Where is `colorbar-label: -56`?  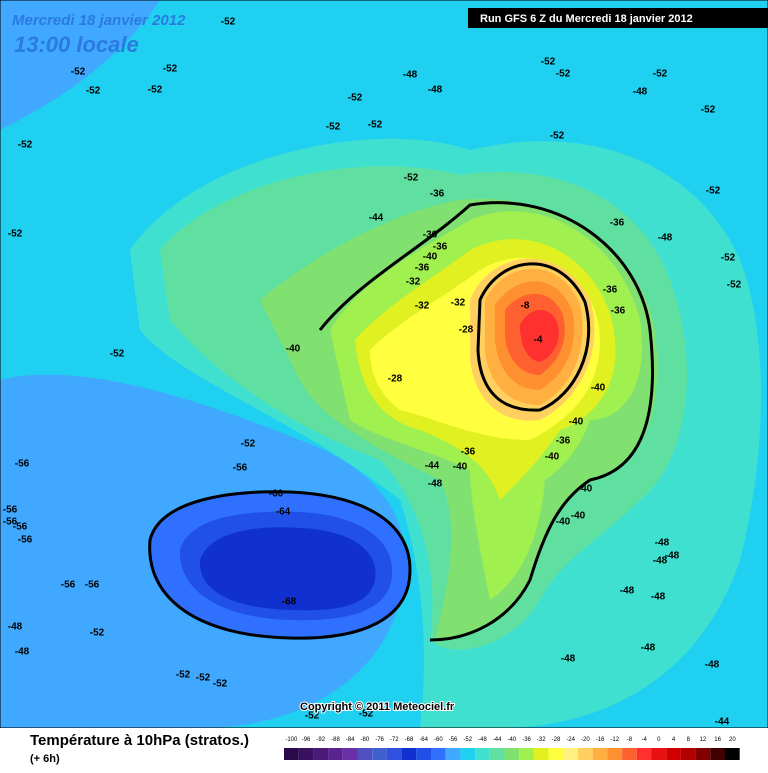 colorbar-label: -56 is located at coordinates (453, 740).